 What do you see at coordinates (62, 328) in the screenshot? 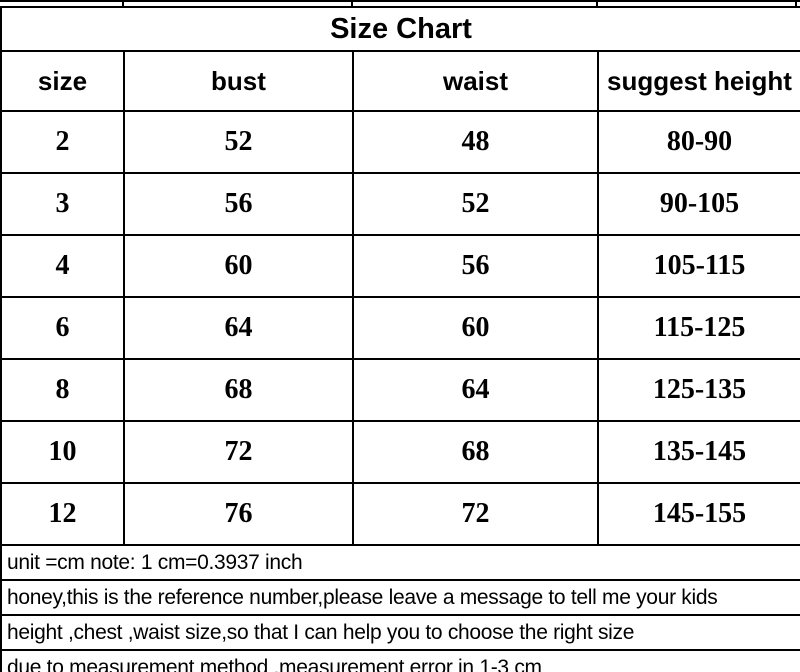
I see `cell-value: 6` at bounding box center [62, 328].